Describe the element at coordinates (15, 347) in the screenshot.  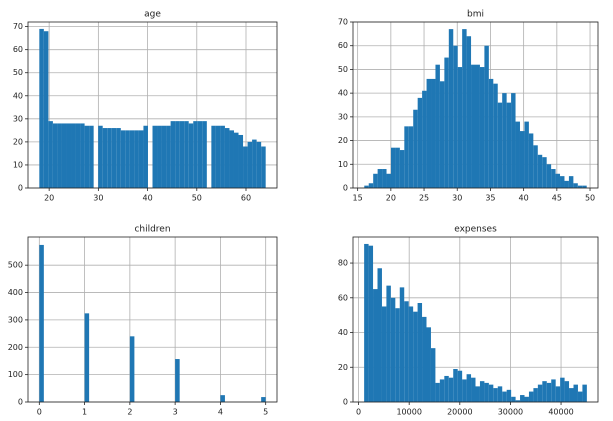
I see `y-tick-label: 200` at that location.